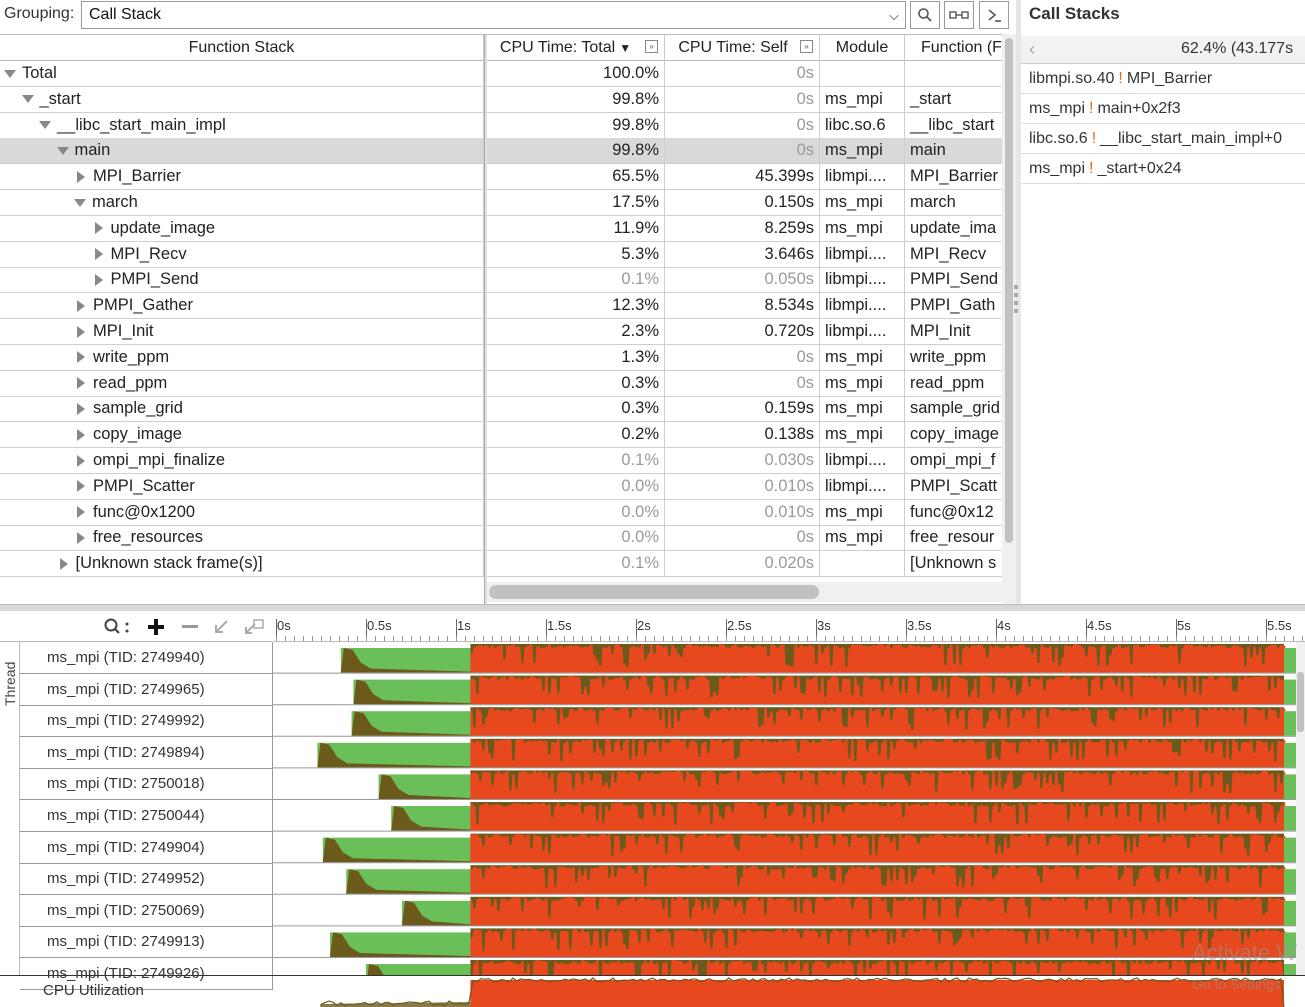 This screenshot has width=1305, height=1007. Describe the element at coordinates (1032, 49) in the screenshot. I see `chevron-left-icon: ‹` at that location.